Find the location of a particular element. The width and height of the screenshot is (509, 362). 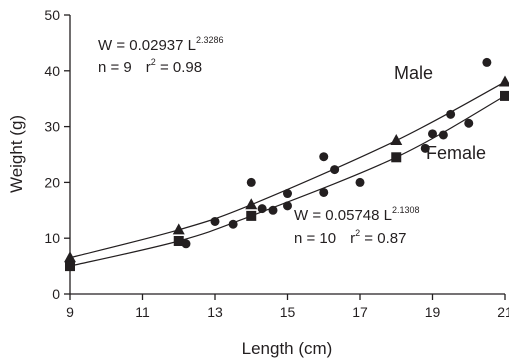

y-axis-title: Weight (g) is located at coordinates (16, 154).